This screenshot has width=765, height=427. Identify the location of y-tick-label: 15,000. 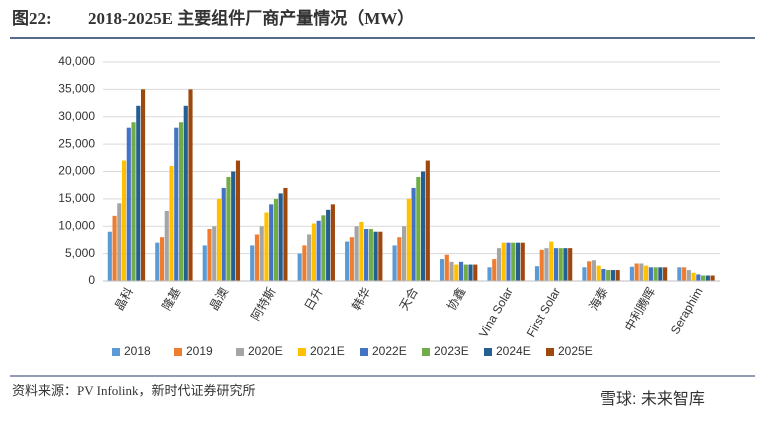
(76, 198).